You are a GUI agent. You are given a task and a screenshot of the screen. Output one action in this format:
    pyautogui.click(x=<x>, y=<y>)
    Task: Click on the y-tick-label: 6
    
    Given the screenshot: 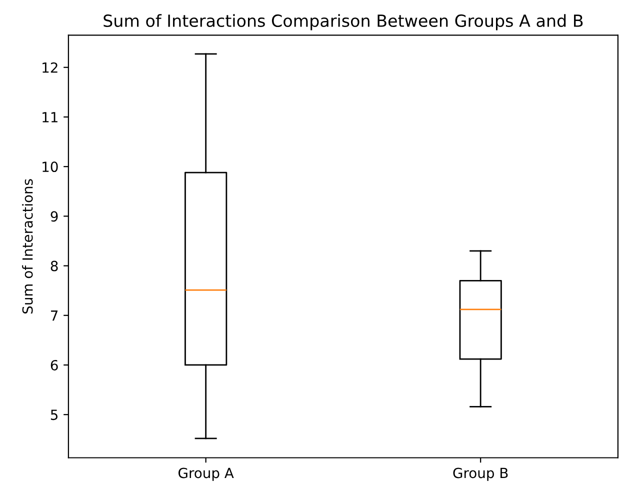 What is the action you would take?
    pyautogui.click(x=54, y=365)
    